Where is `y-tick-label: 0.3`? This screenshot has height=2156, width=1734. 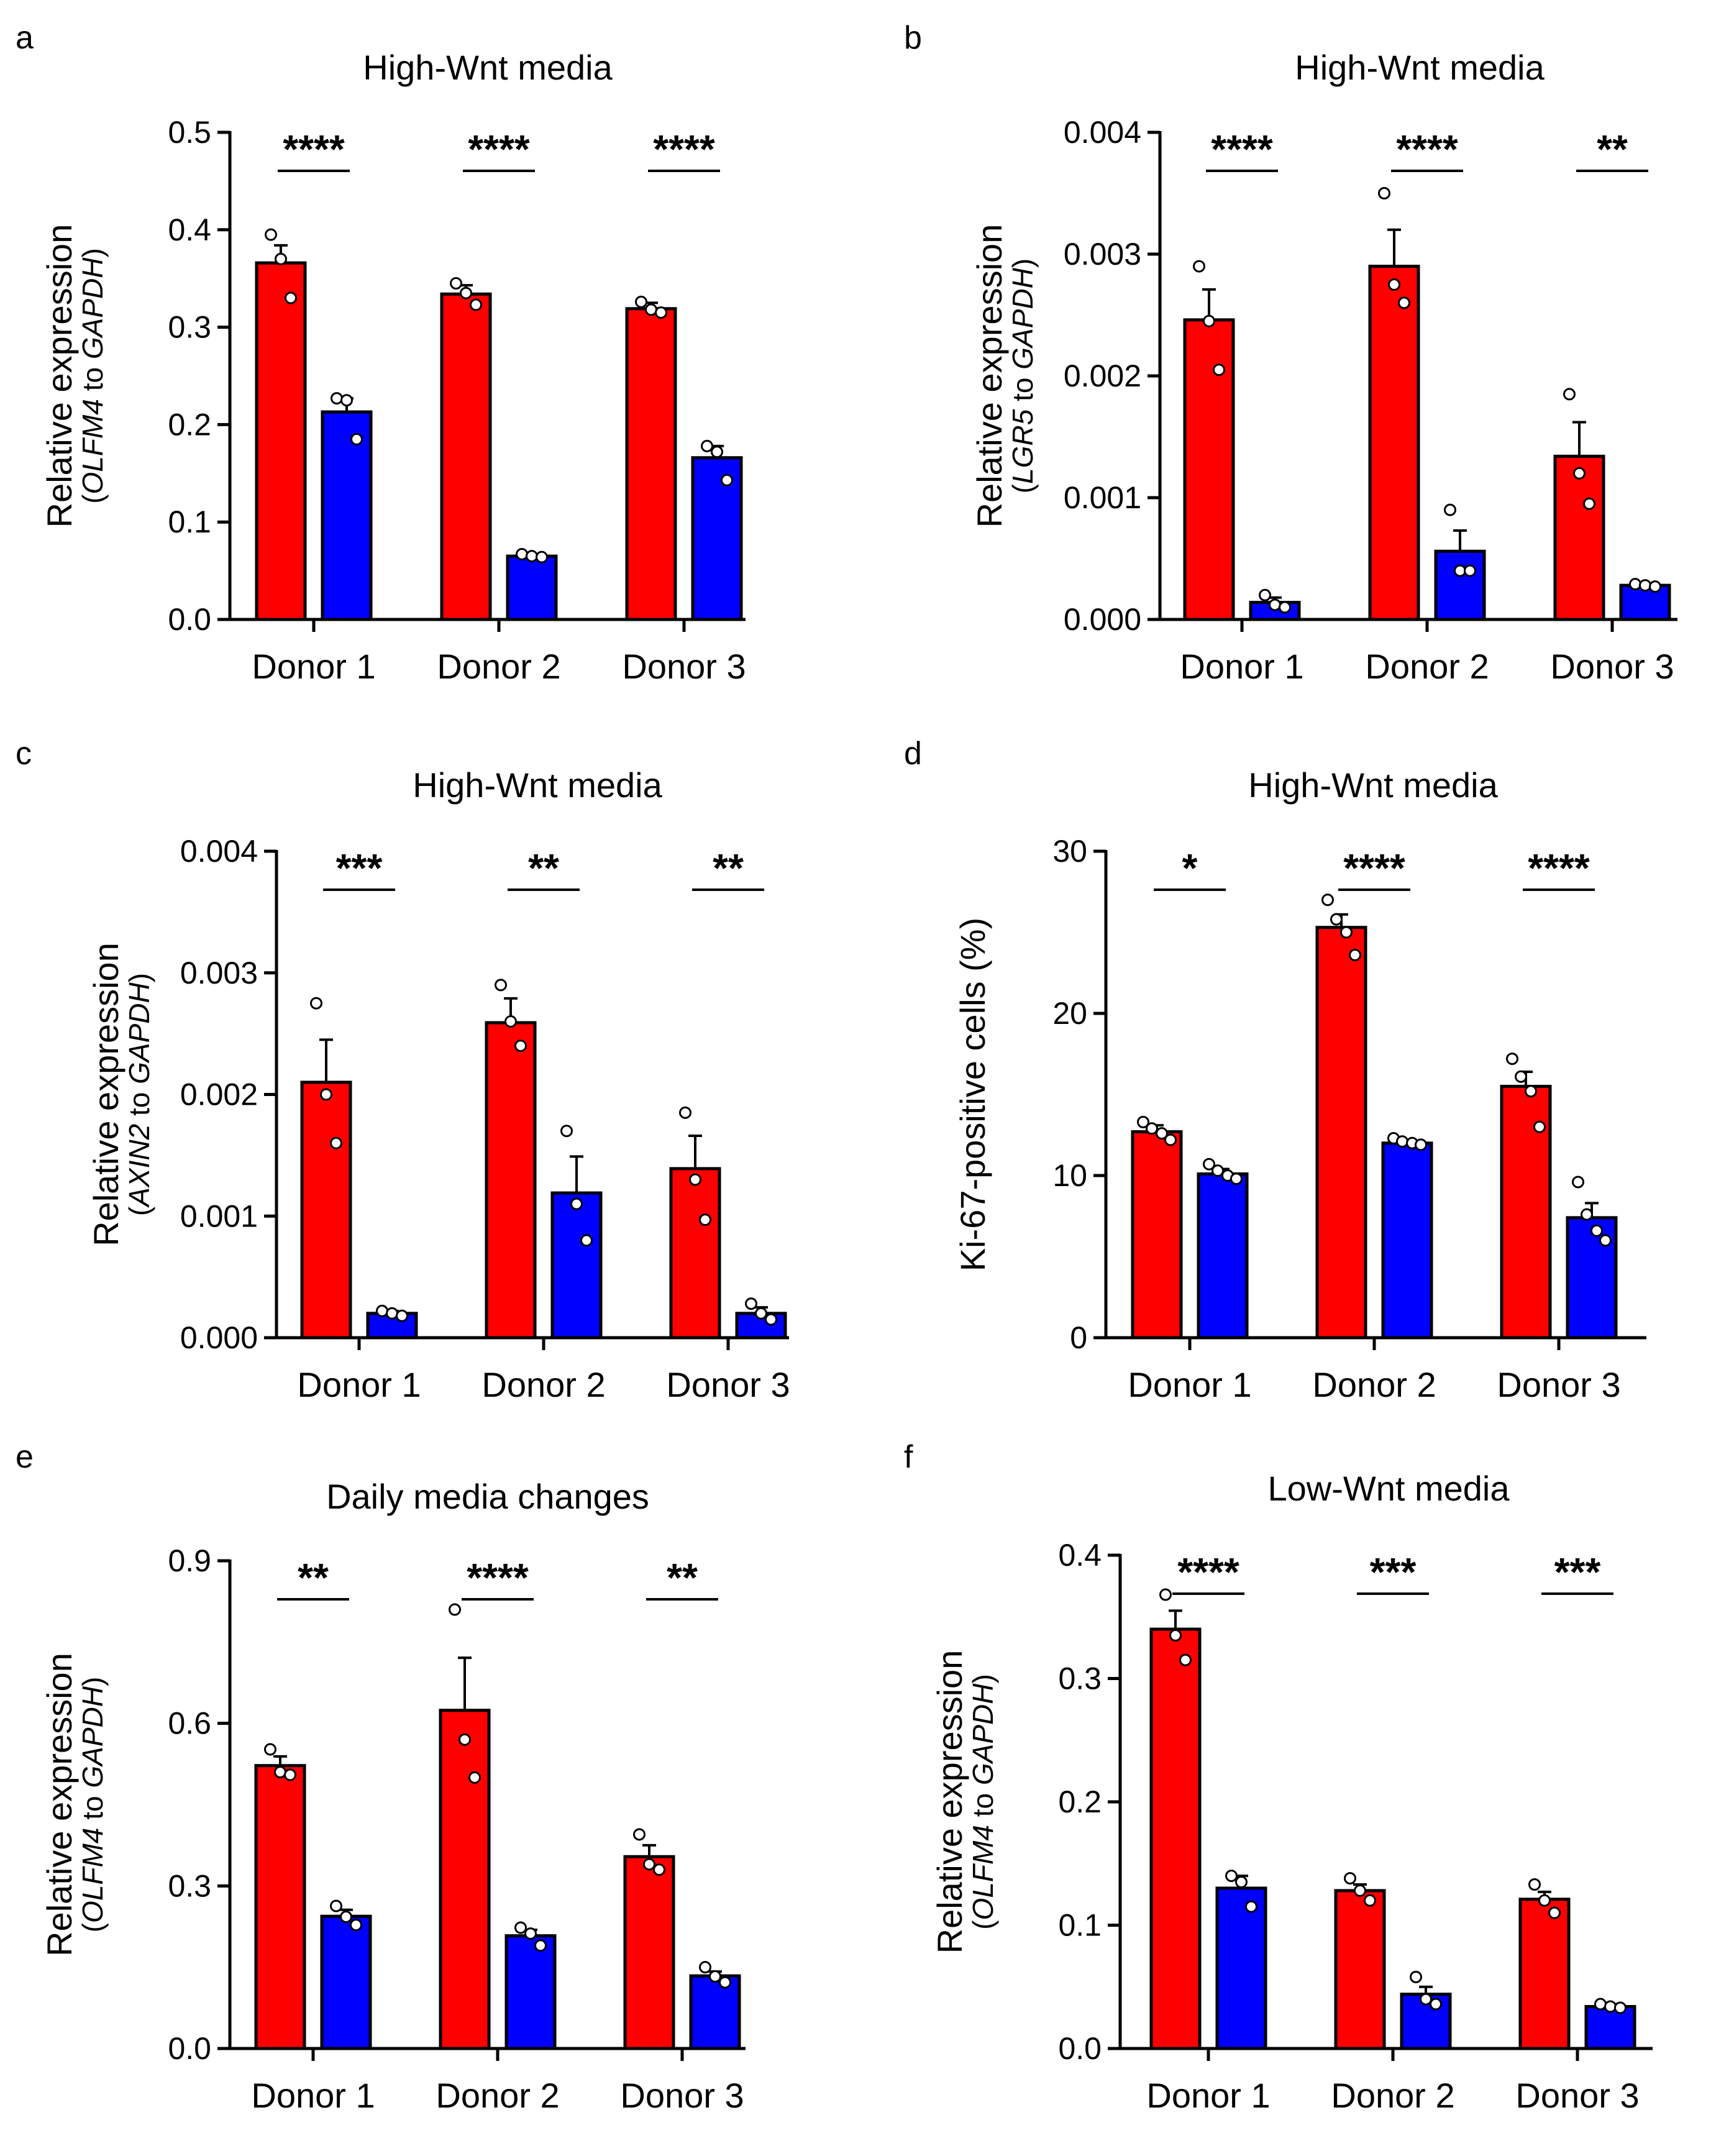
y-tick-label: 0.3 is located at coordinates (189, 1886).